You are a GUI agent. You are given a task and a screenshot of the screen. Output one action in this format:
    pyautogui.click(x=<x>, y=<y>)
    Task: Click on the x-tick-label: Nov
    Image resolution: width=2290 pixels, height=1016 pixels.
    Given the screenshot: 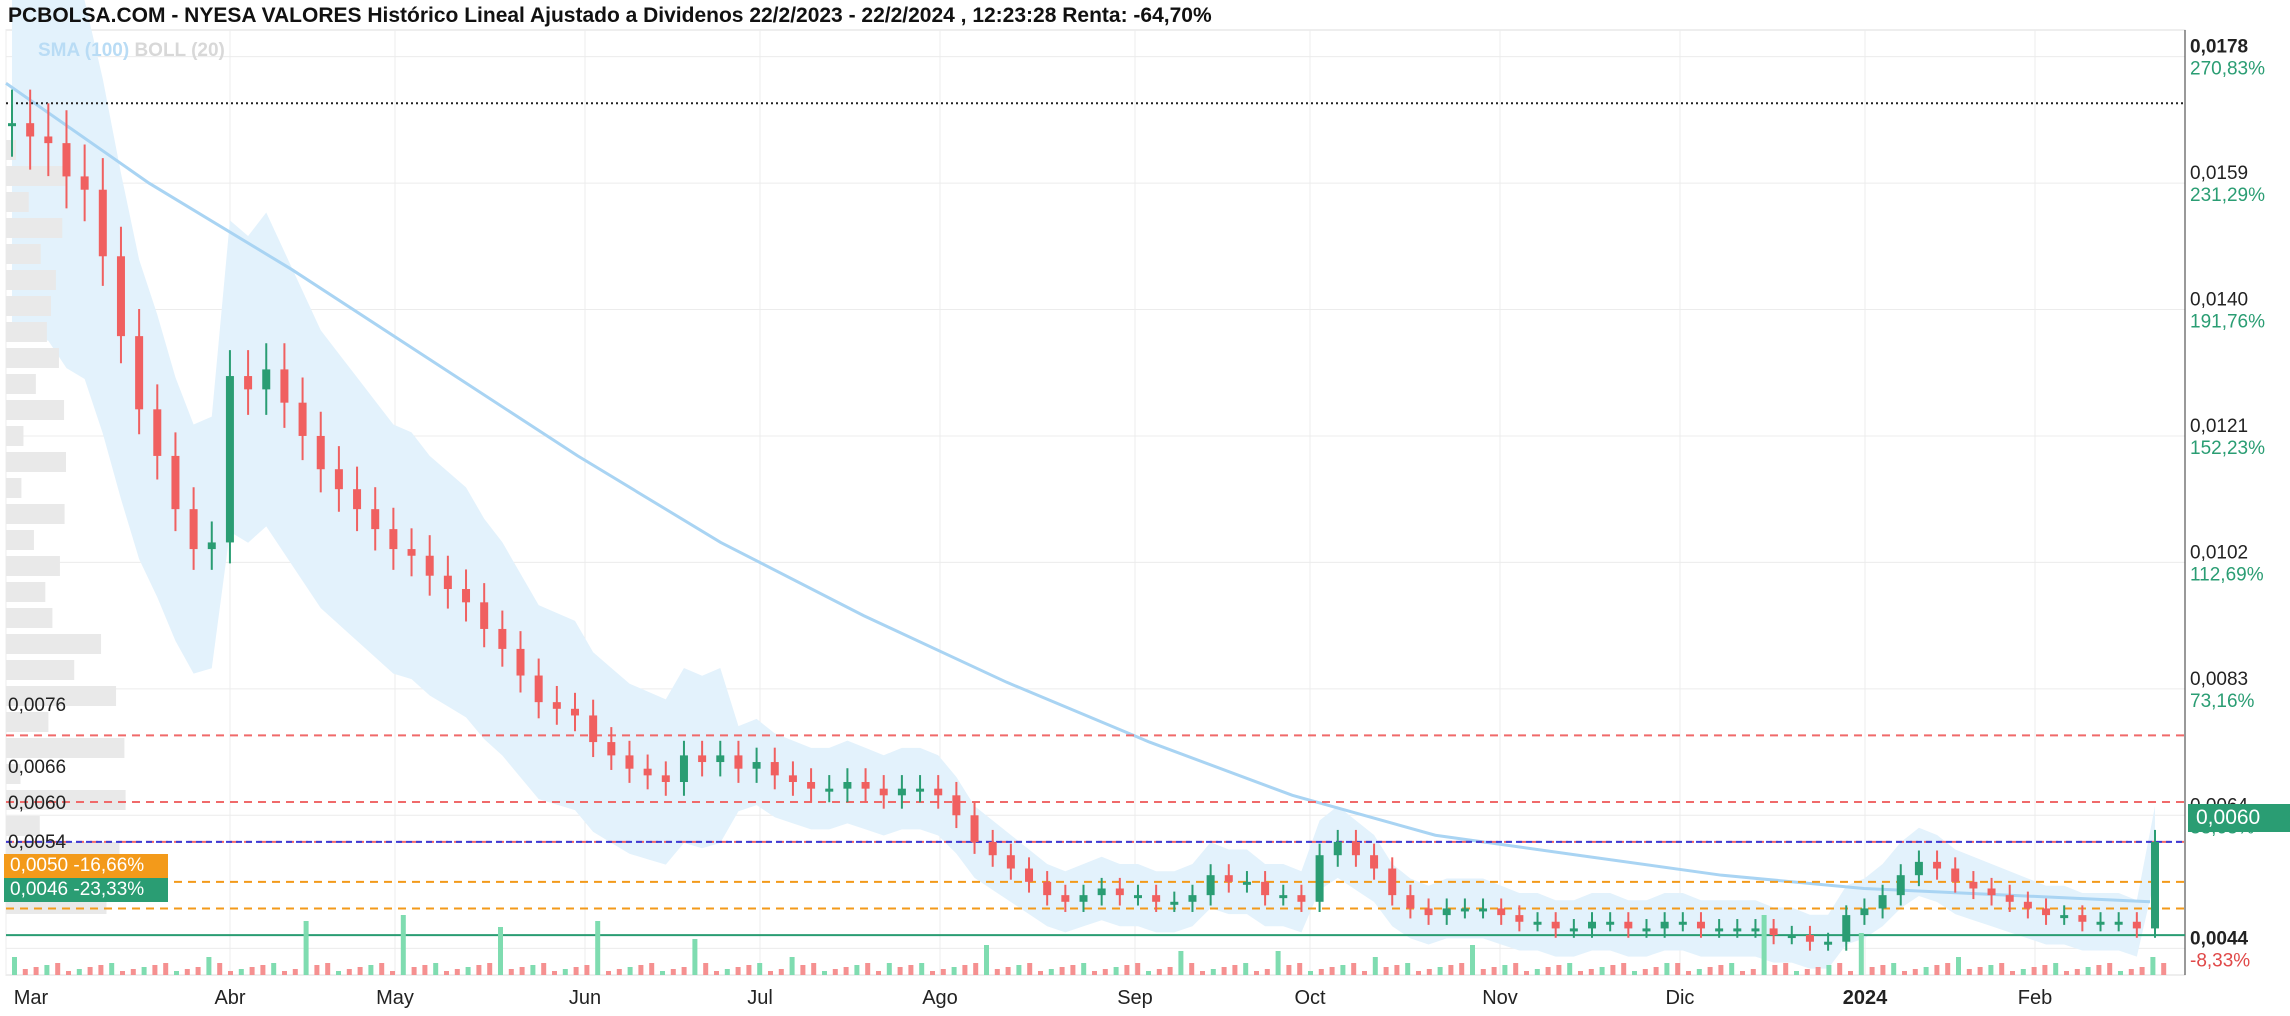 What is the action you would take?
    pyautogui.click(x=1500, y=998)
    